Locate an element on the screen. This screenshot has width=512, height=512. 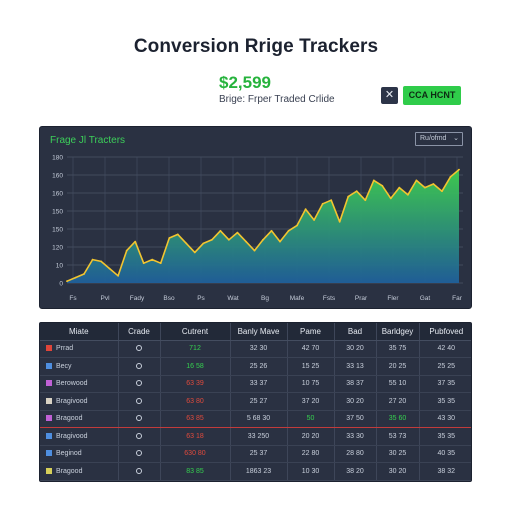
row-cell: 27 20 is located at coordinates (398, 401).